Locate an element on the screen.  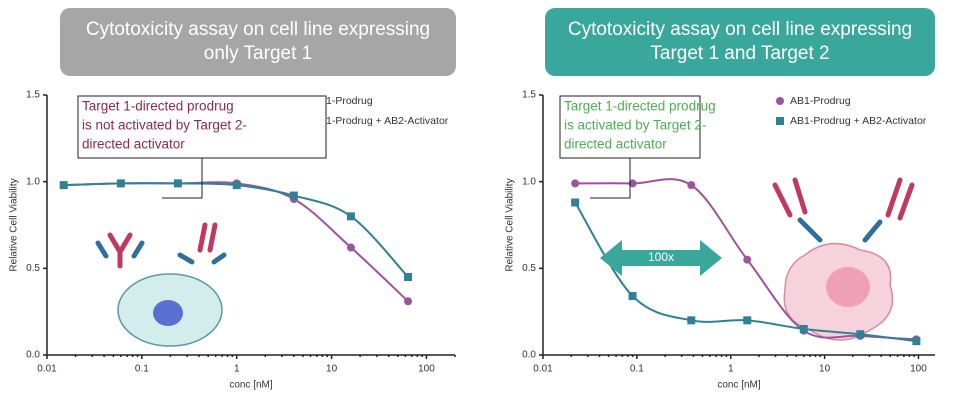
annotation-line: is activated by Target 2- is located at coordinates (635, 125).